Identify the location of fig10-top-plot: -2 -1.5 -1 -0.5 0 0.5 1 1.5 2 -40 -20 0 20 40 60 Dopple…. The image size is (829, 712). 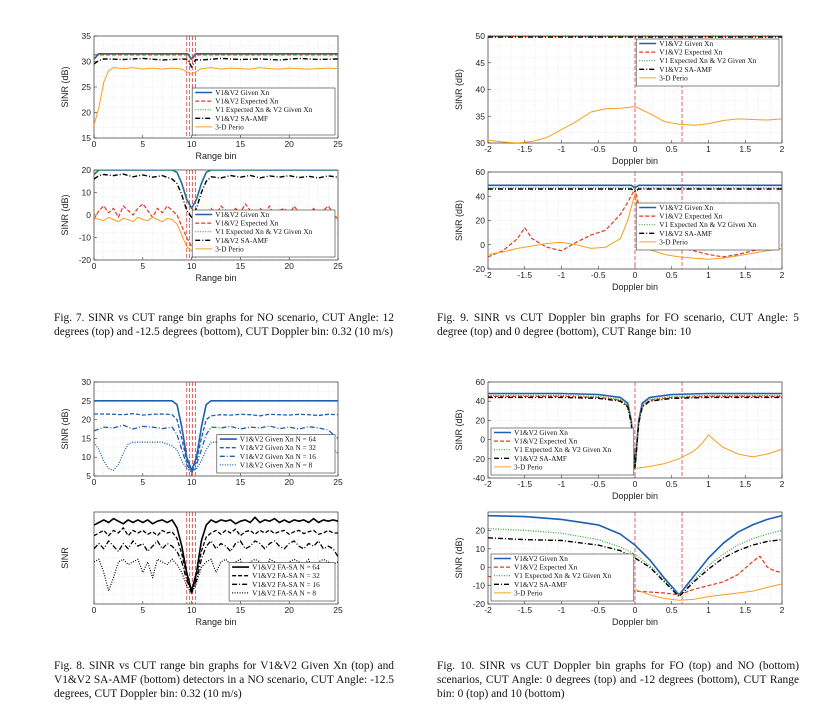
(622, 439).